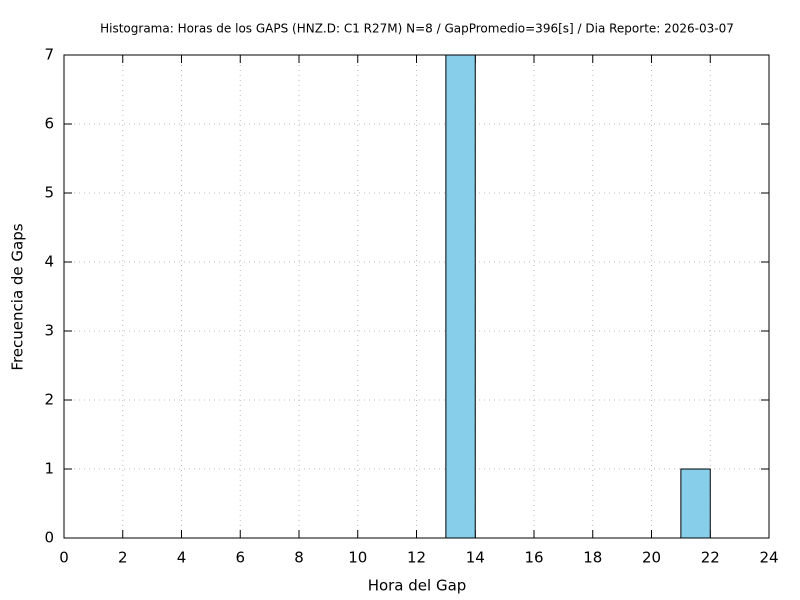 The height and width of the screenshot is (600, 800). Describe the element at coordinates (710, 558) in the screenshot. I see `x-tick-label: 22` at that location.